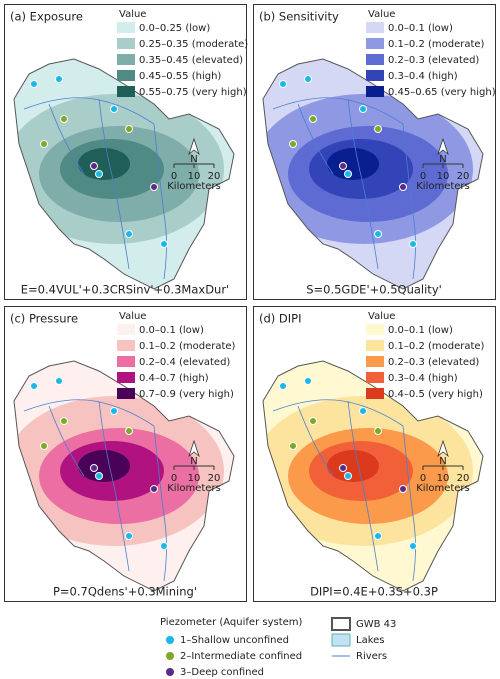  What do you see at coordinates (280, 319) in the screenshot?
I see `panel-title: (d) DIPI` at bounding box center [280, 319].